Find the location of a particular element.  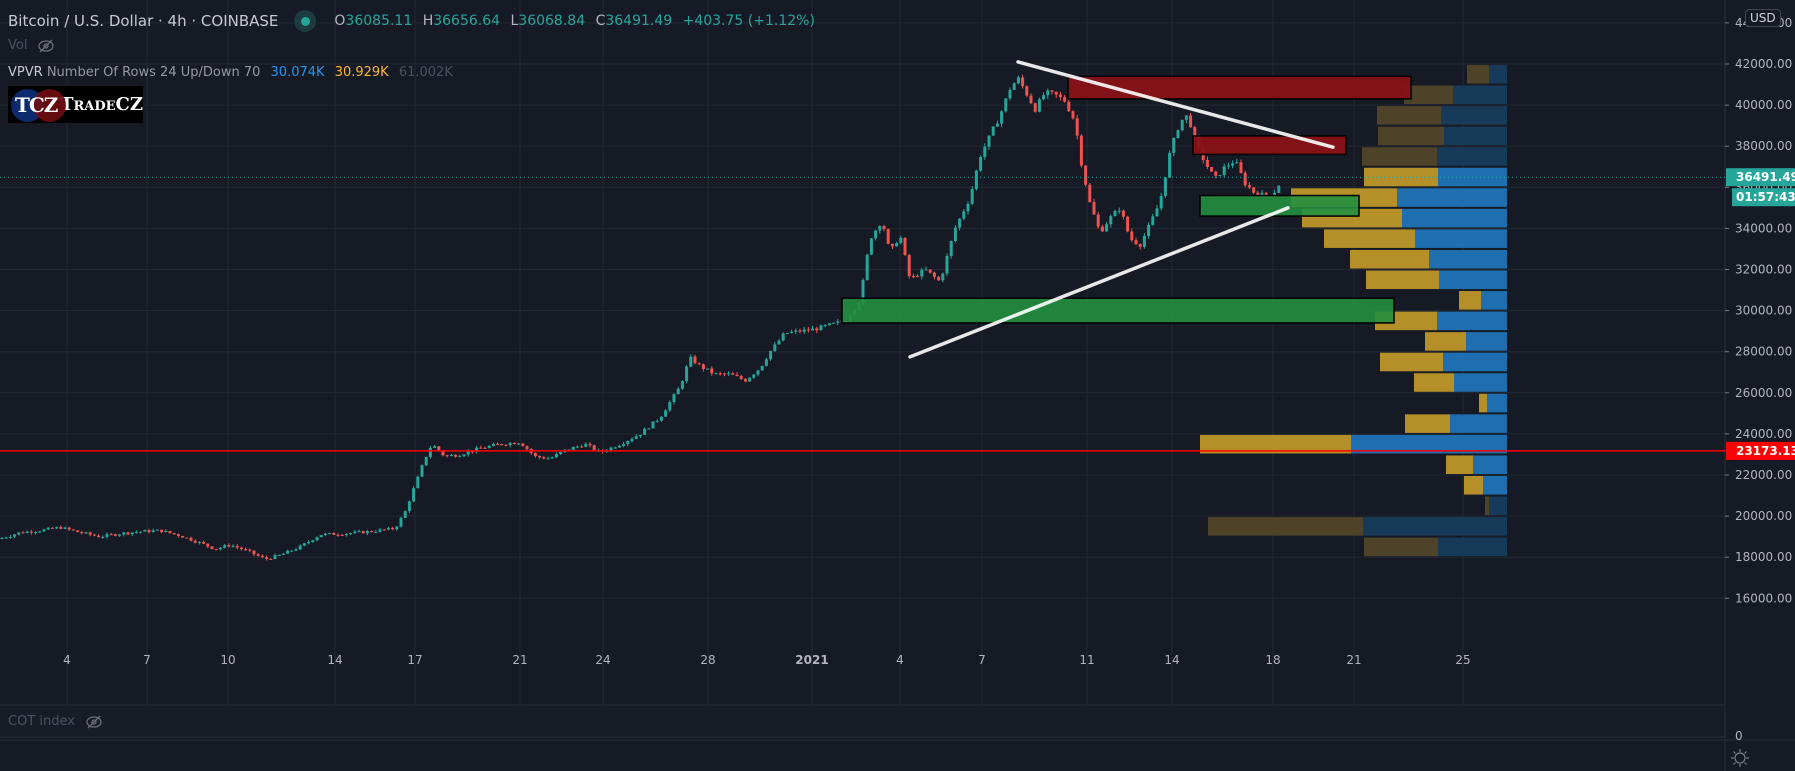

tradecz-logo: TCZ TradeCZ is located at coordinates (75, 104).